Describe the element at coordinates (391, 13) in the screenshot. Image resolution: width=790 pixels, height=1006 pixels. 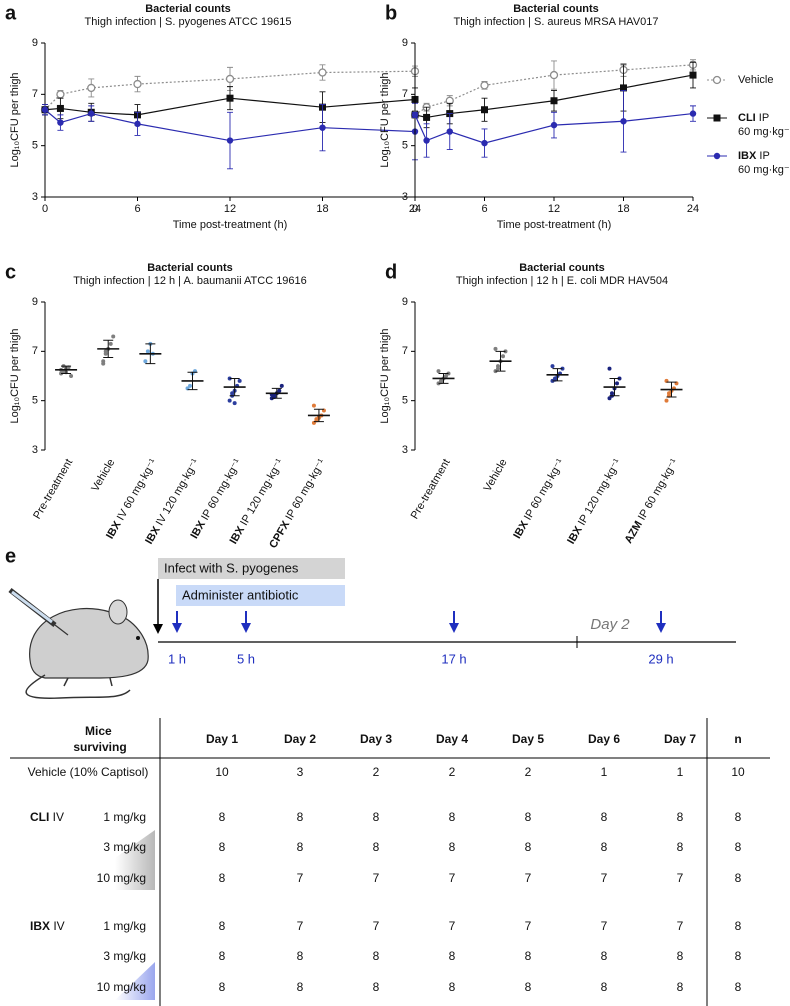
I see `panel-letter: b` at that location.